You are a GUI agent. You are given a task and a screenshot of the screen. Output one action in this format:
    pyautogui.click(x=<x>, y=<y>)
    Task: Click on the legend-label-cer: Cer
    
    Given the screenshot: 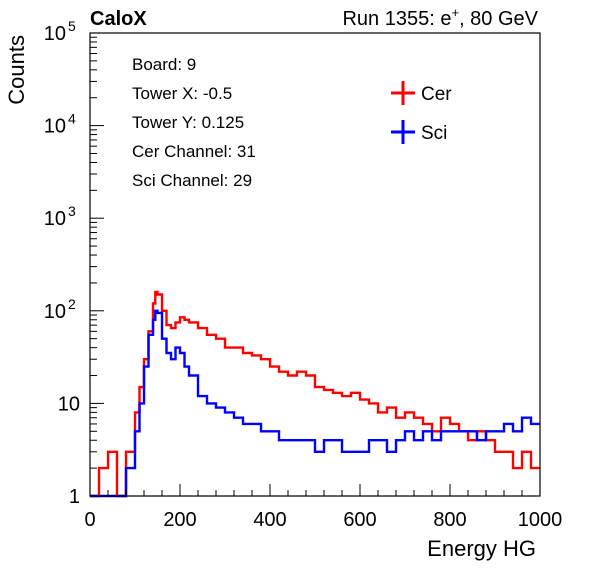 What is the action you would take?
    pyautogui.click(x=436, y=94)
    